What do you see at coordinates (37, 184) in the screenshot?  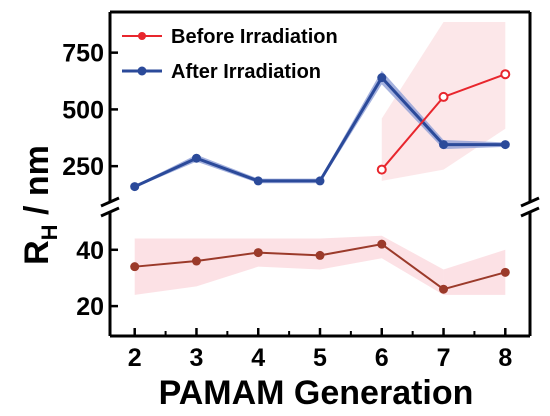 I see `y-axis-label-rest: / nm` at bounding box center [37, 184].